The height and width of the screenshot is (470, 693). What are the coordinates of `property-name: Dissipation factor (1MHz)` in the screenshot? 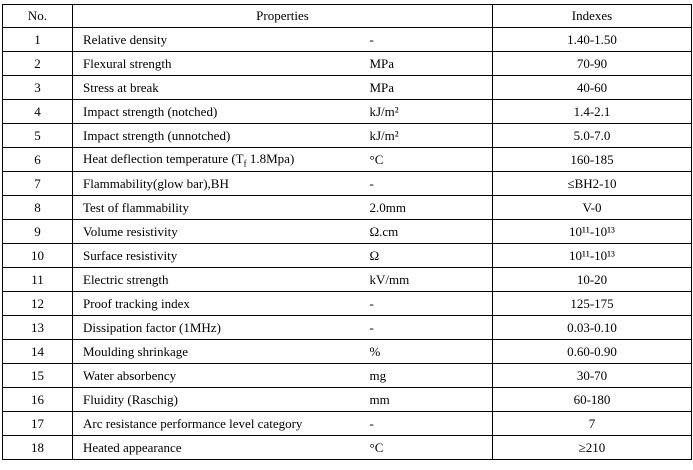 It's located at (210, 327).